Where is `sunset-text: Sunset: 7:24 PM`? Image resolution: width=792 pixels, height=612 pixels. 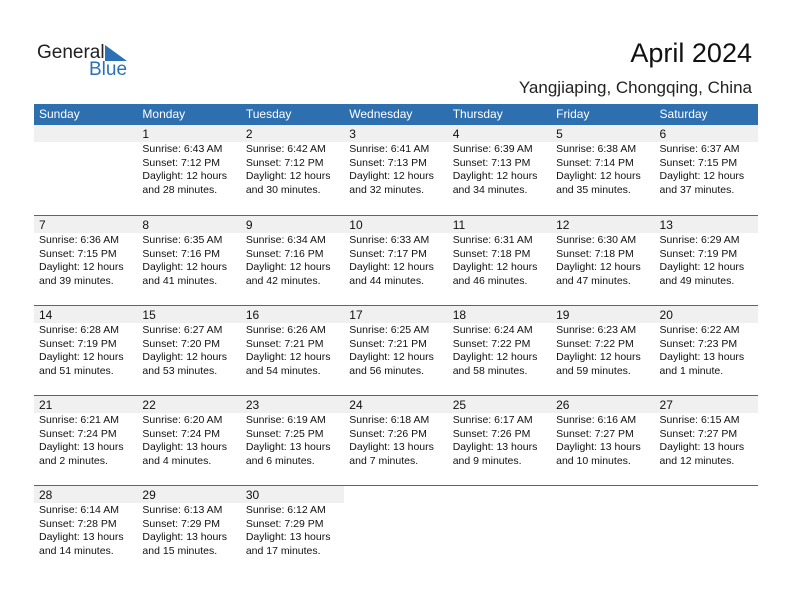
sunset-text: Sunset: 7:24 PM is located at coordinates (181, 433).